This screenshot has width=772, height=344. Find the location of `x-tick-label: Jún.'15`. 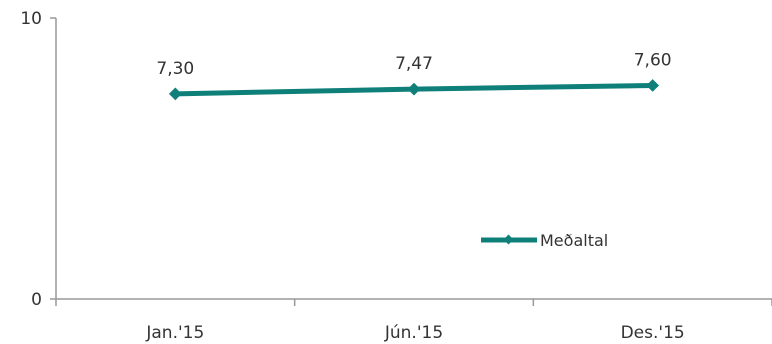

x-tick-label: Jún.'15 is located at coordinates (413, 333).